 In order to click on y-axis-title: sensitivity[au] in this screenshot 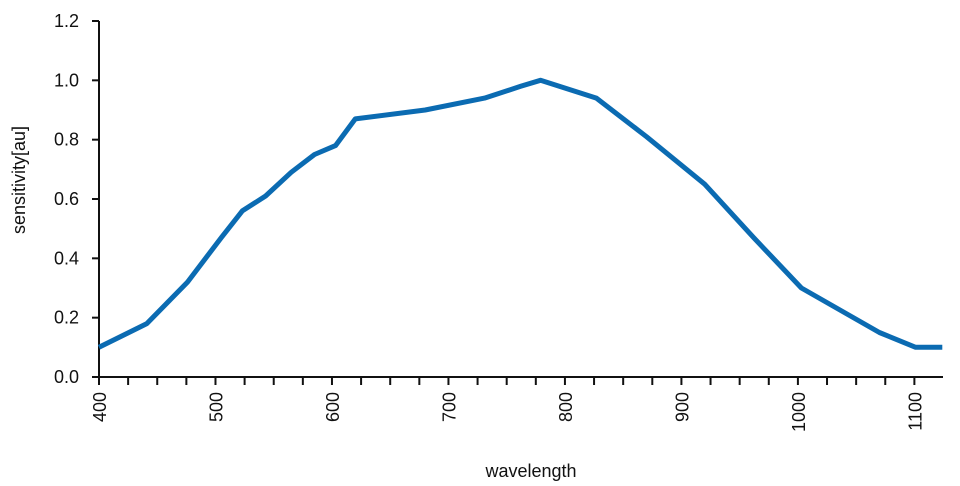, I will do `click(19, 180)`.